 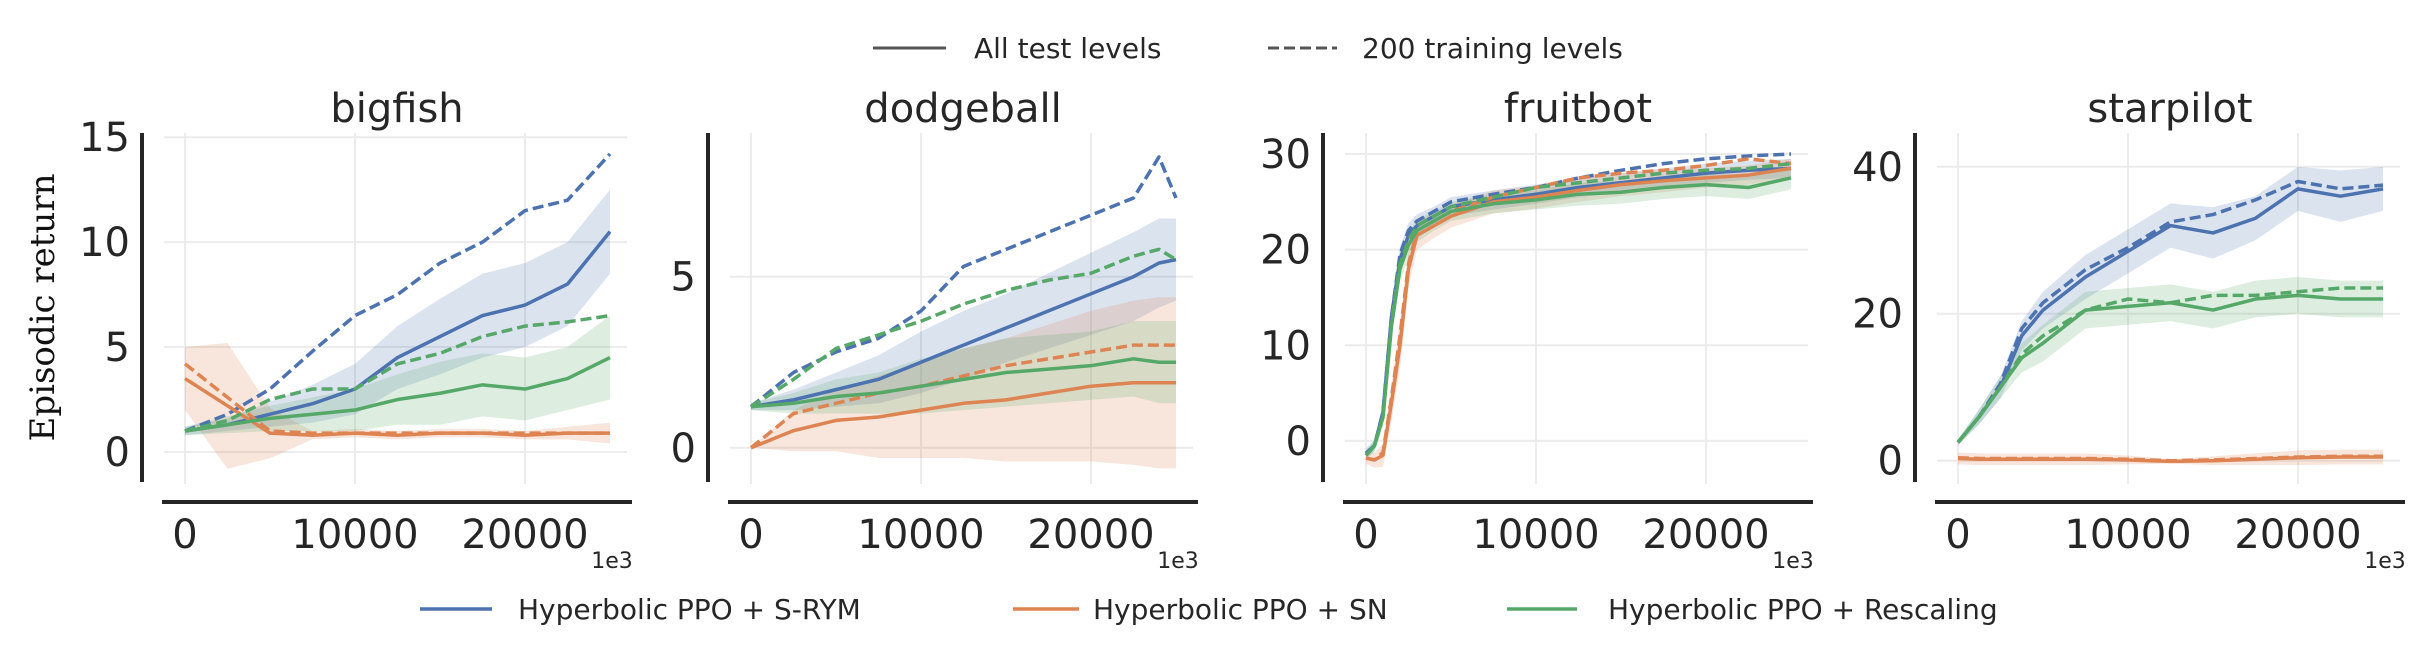 I want to click on legend-label-all-test-levels: All test levels, so click(x=1067, y=48).